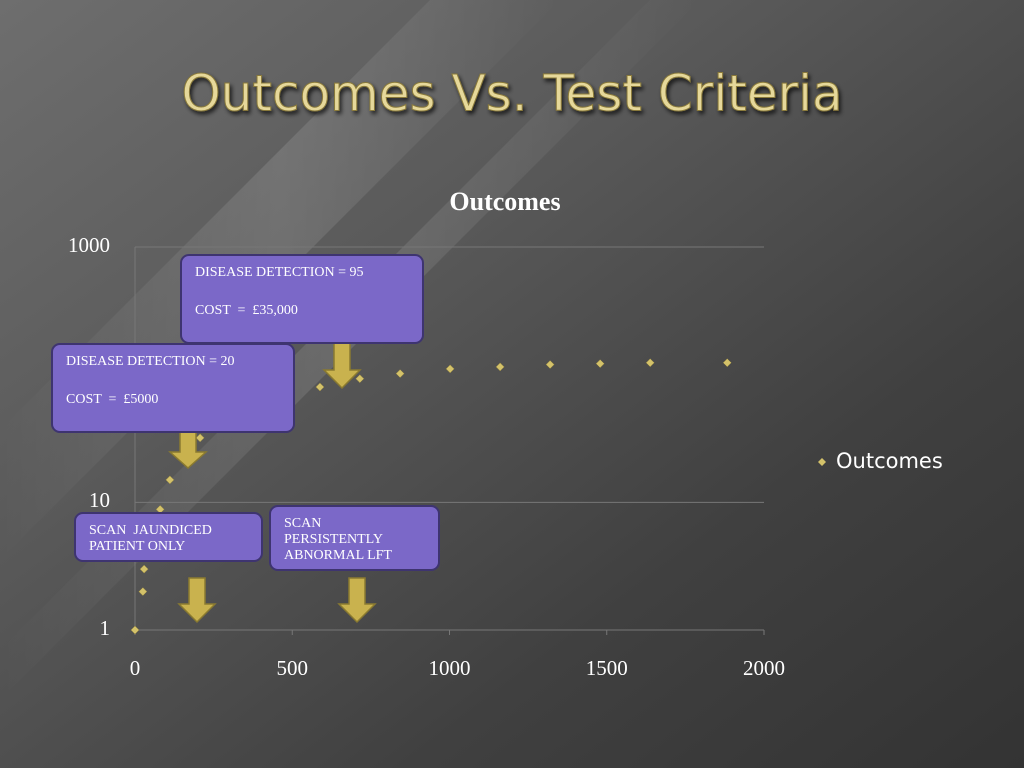  What do you see at coordinates (135, 668) in the screenshot?
I see `x-tick-label: 0` at bounding box center [135, 668].